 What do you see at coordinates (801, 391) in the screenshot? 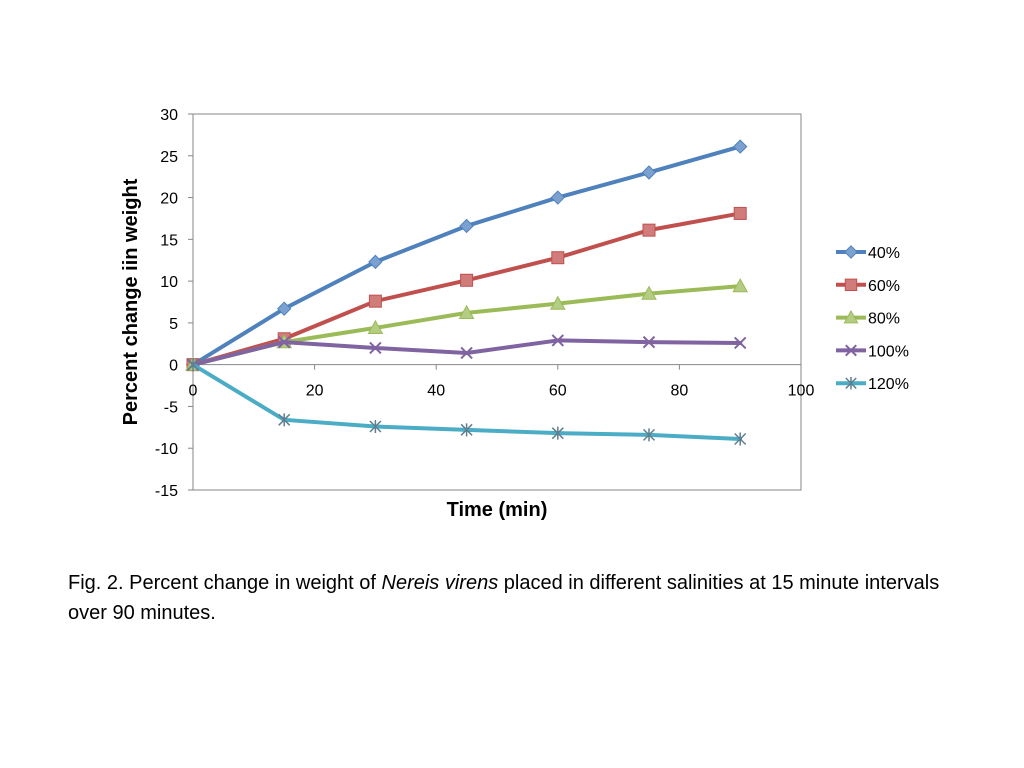
I see `x-tick-label: 100` at bounding box center [801, 391].